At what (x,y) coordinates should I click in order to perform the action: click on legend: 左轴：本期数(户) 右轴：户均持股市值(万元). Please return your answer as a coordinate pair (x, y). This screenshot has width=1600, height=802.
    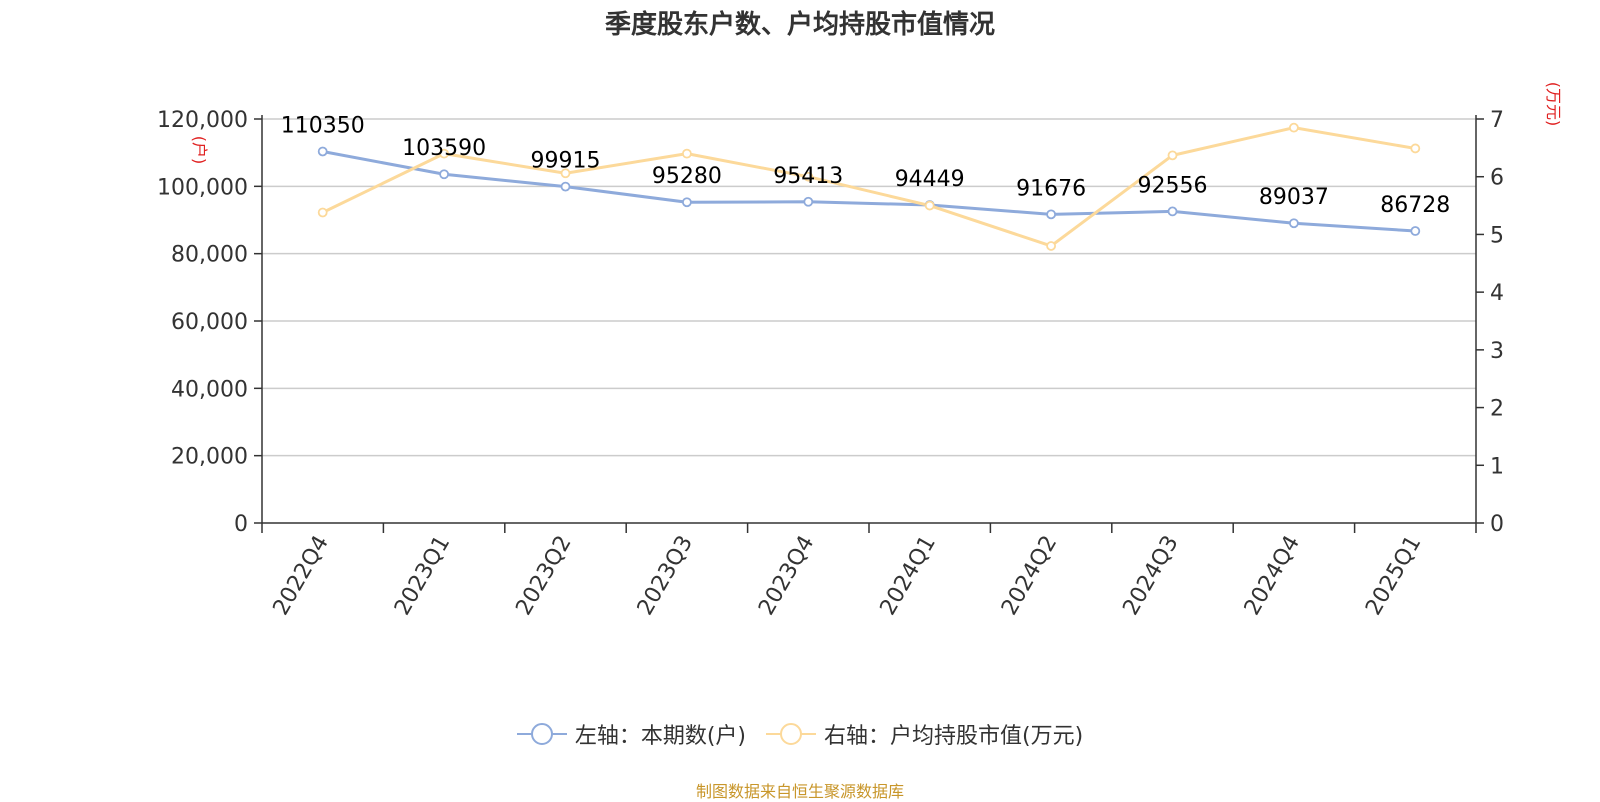
    Looking at the image, I should click on (800, 734).